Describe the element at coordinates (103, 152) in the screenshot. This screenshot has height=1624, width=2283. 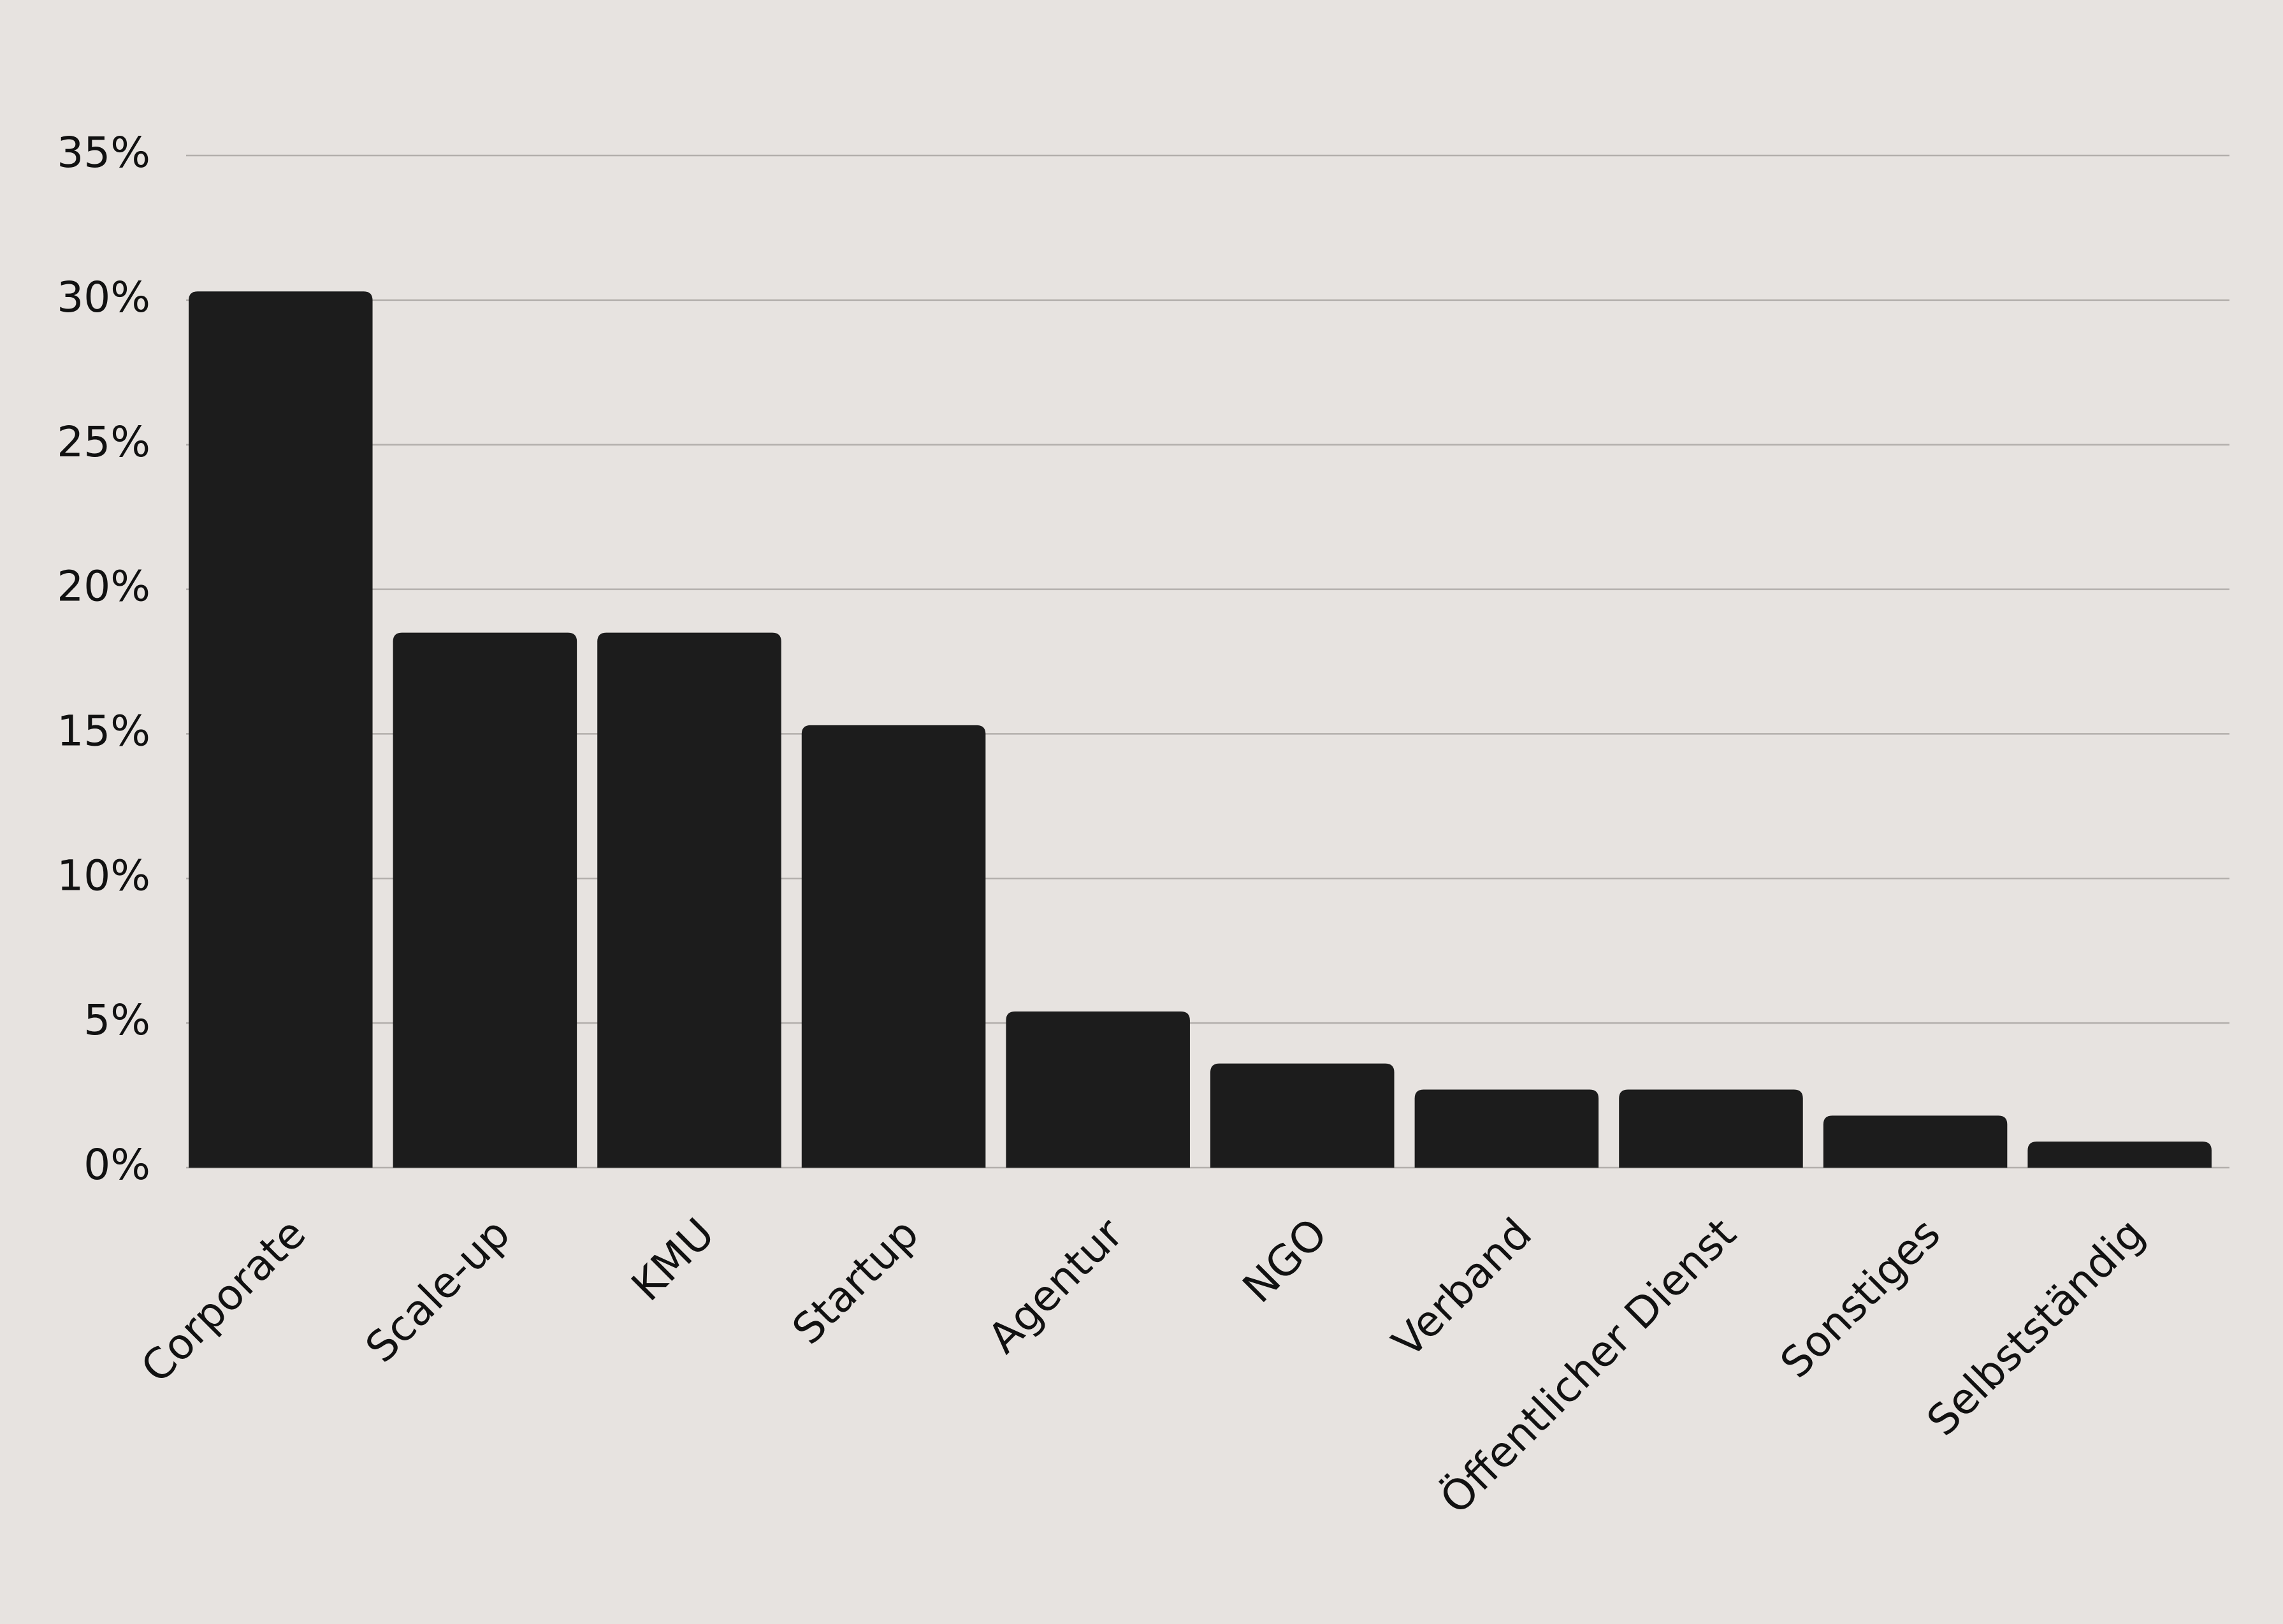
I see `y-tick-label: 35%` at that location.